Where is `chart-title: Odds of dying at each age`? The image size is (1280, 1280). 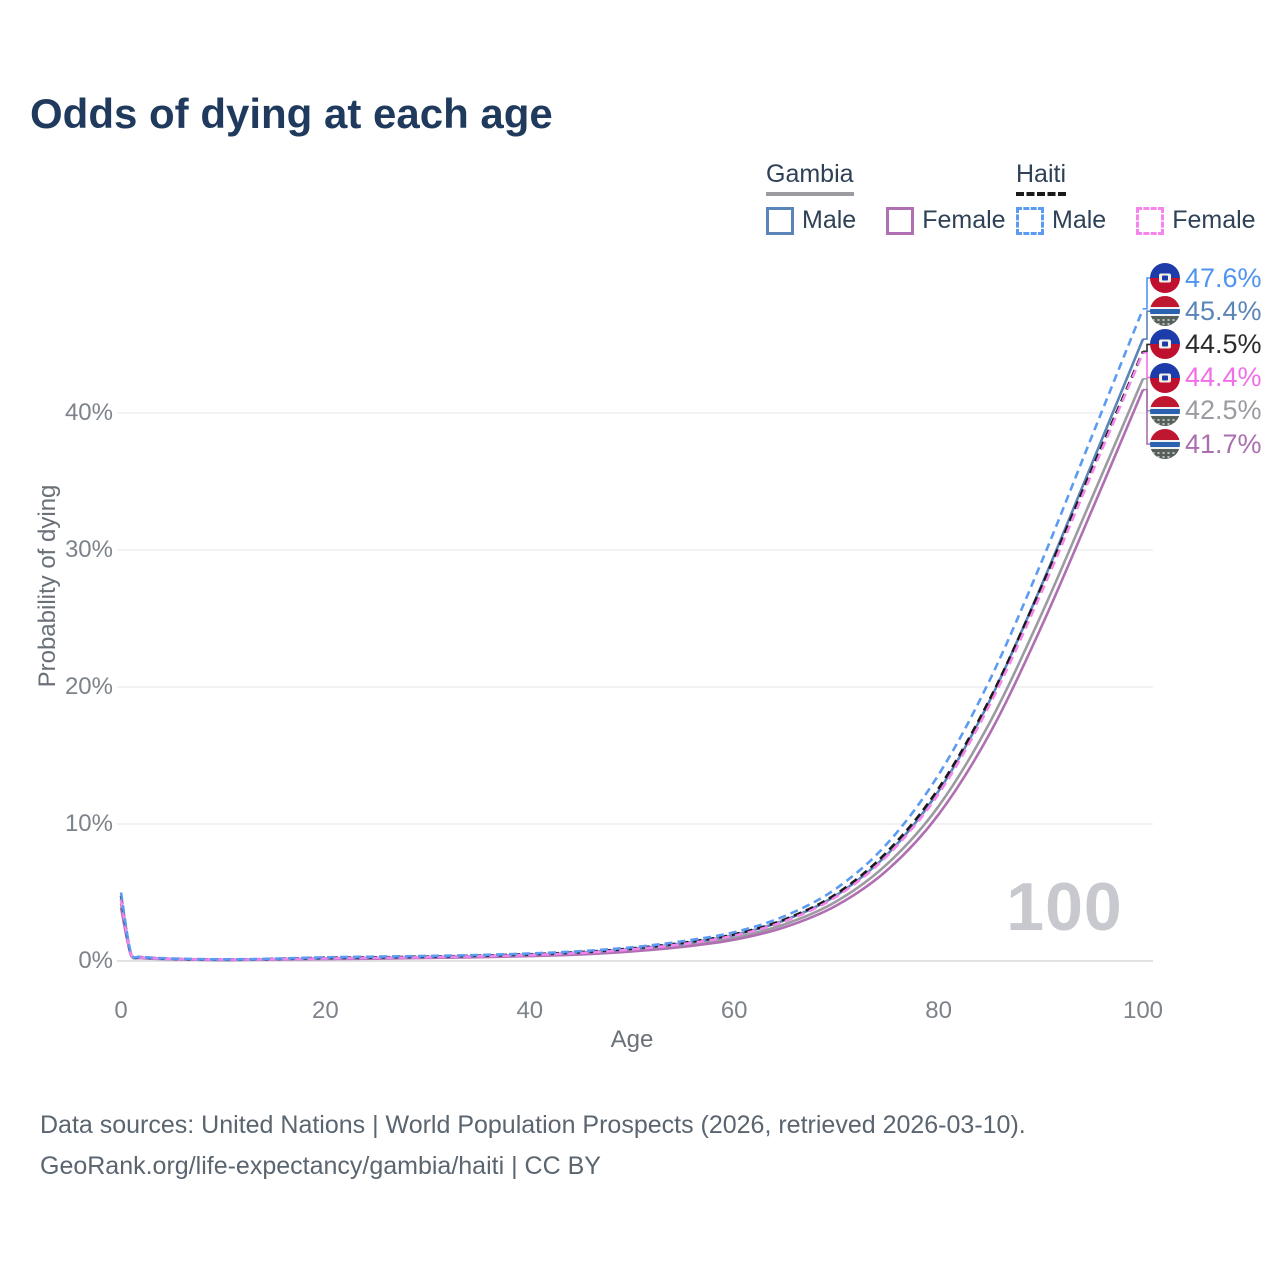 chart-title: Odds of dying at each age is located at coordinates (291, 113).